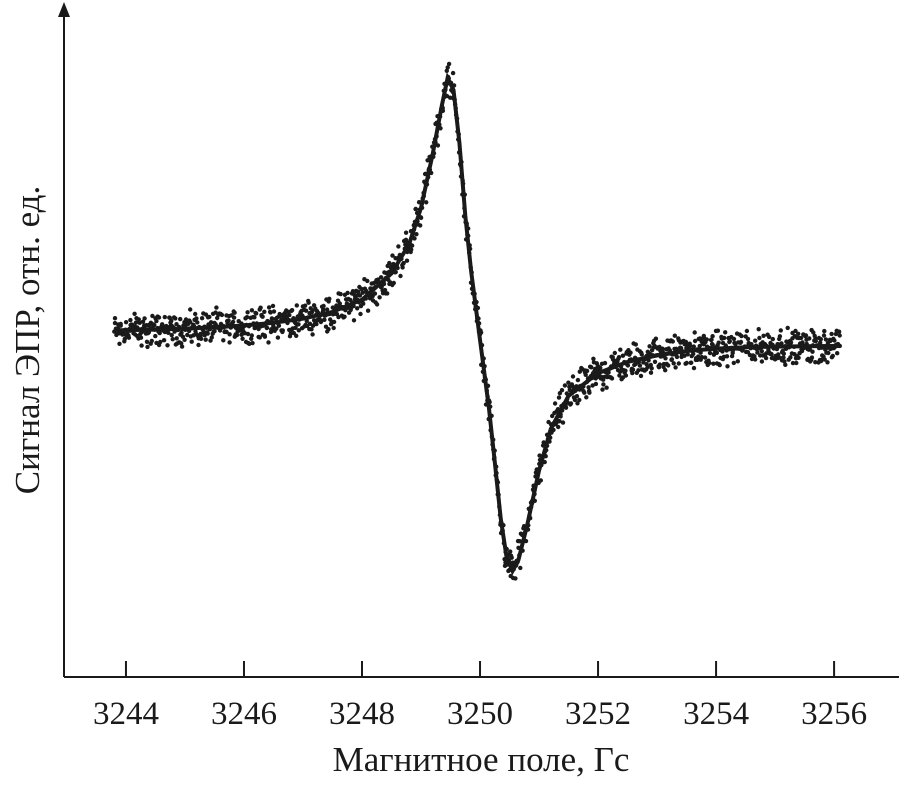  What do you see at coordinates (244, 714) in the screenshot?
I see `x-tick-label-3246: 3246` at bounding box center [244, 714].